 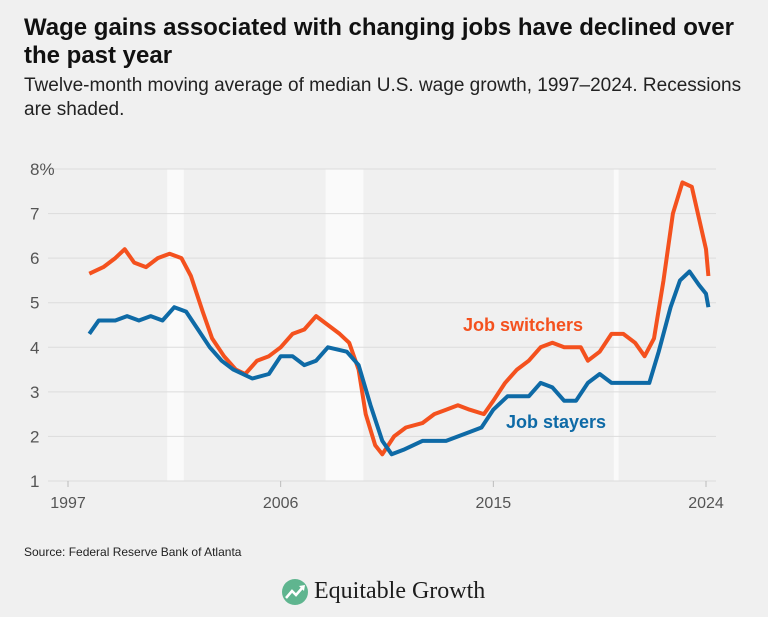 What do you see at coordinates (68, 503) in the screenshot?
I see `x-tick-label: 1997` at bounding box center [68, 503].